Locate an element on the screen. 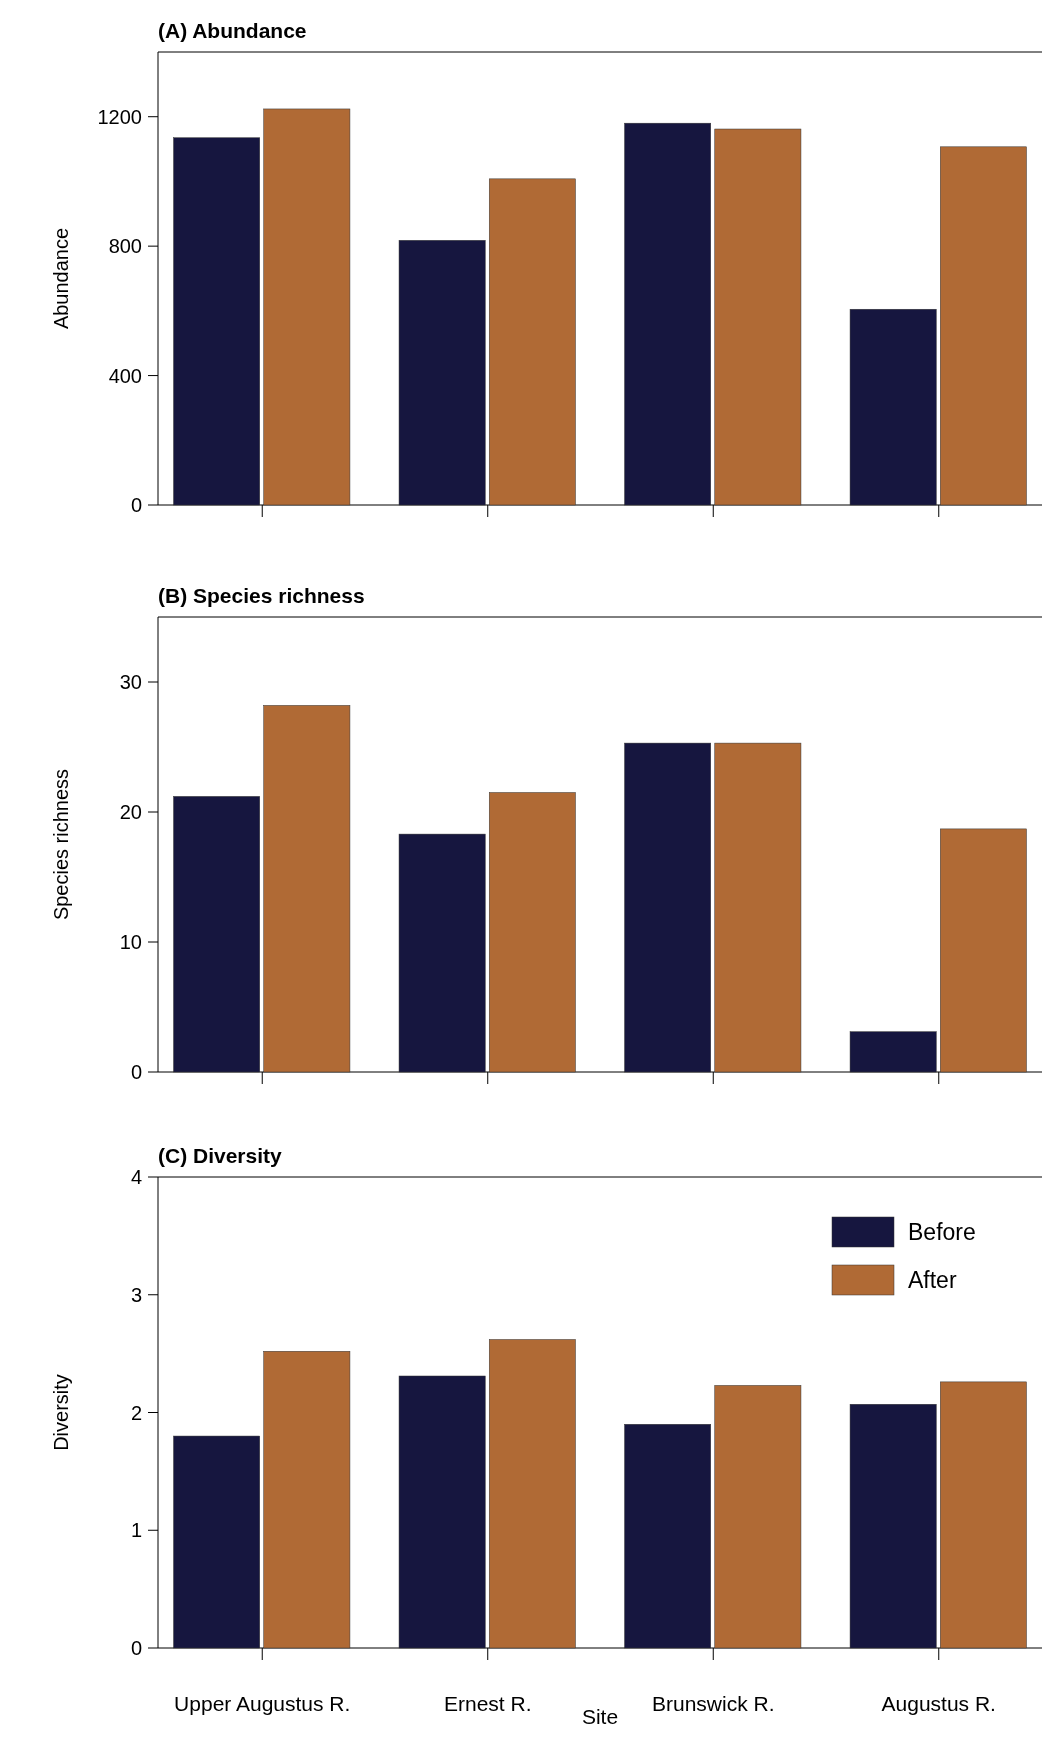  y-tick-label: 20 is located at coordinates (130, 812).